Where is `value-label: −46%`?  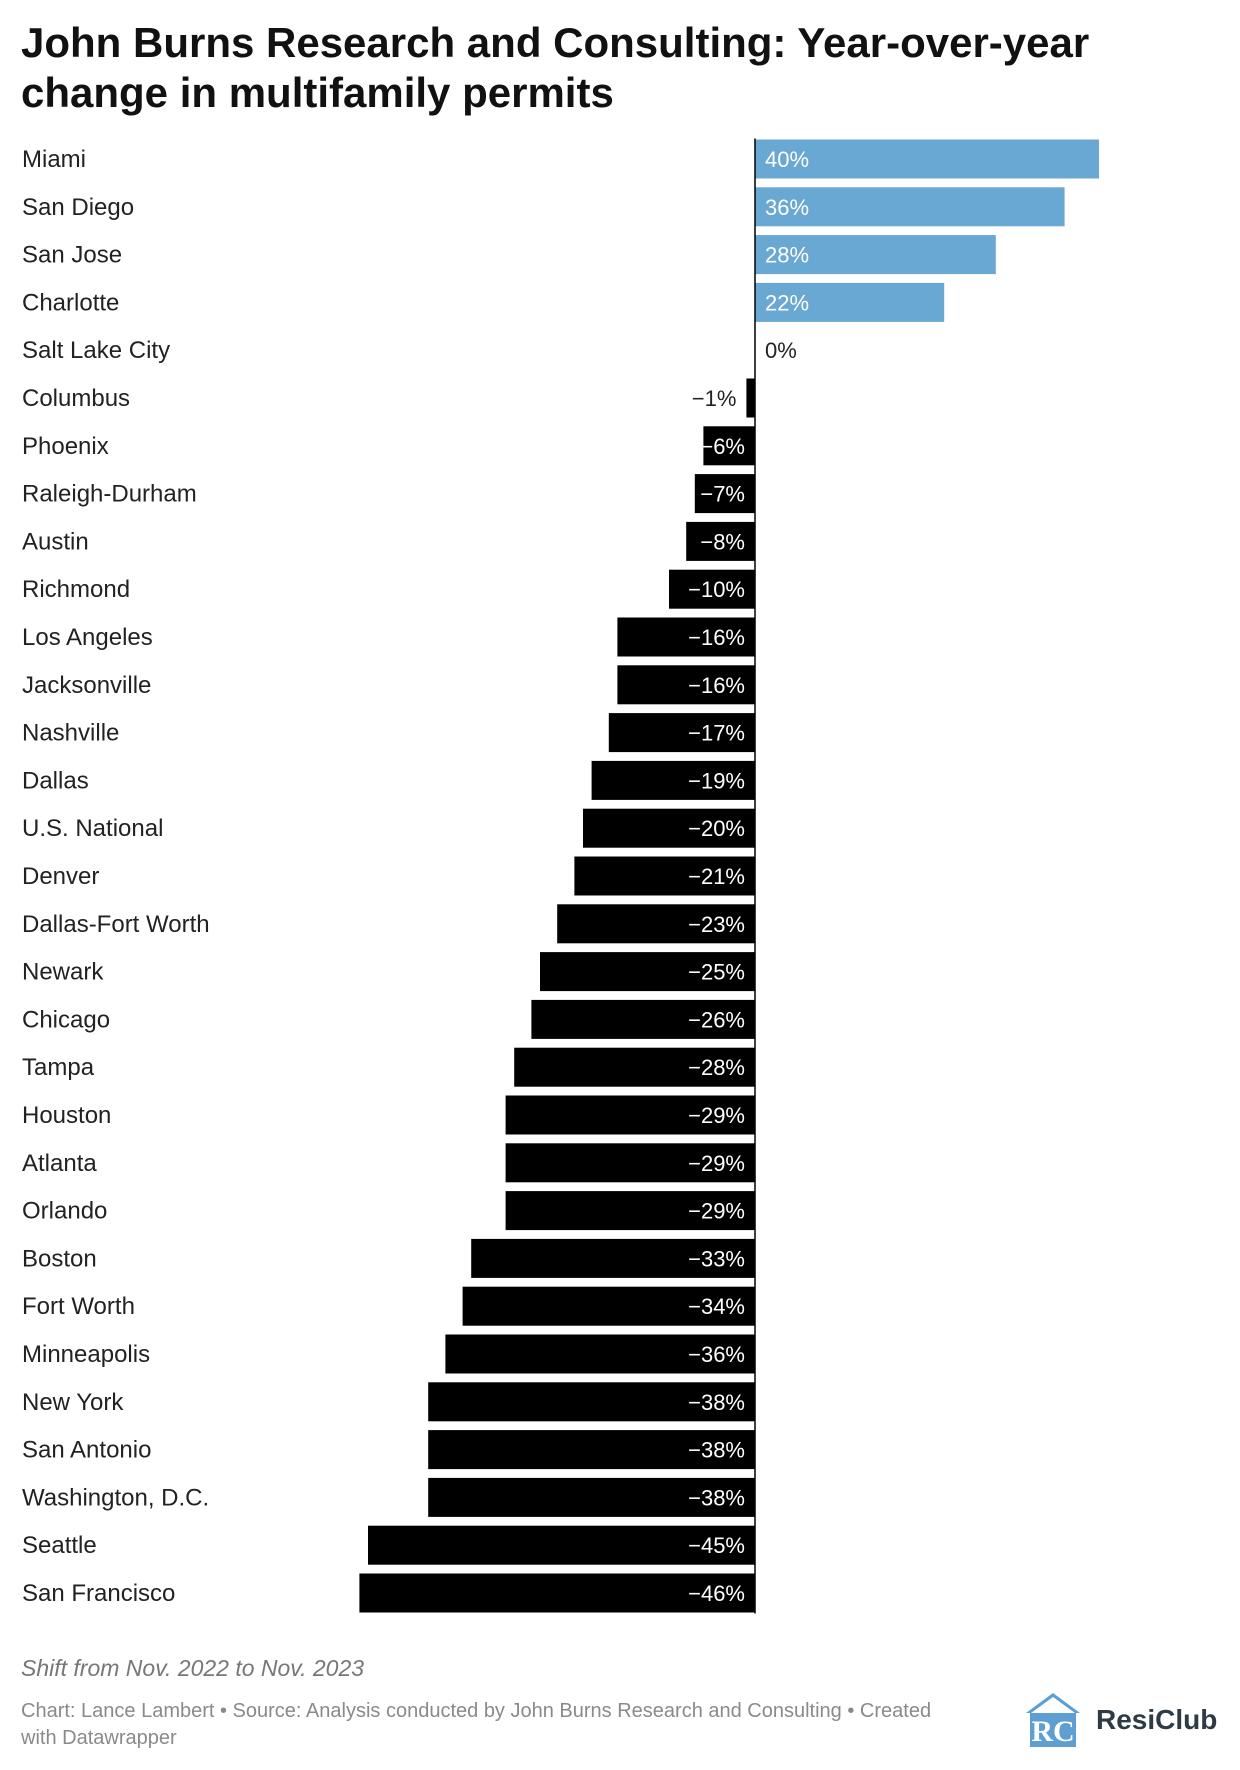 value-label: −46% is located at coordinates (716, 1593).